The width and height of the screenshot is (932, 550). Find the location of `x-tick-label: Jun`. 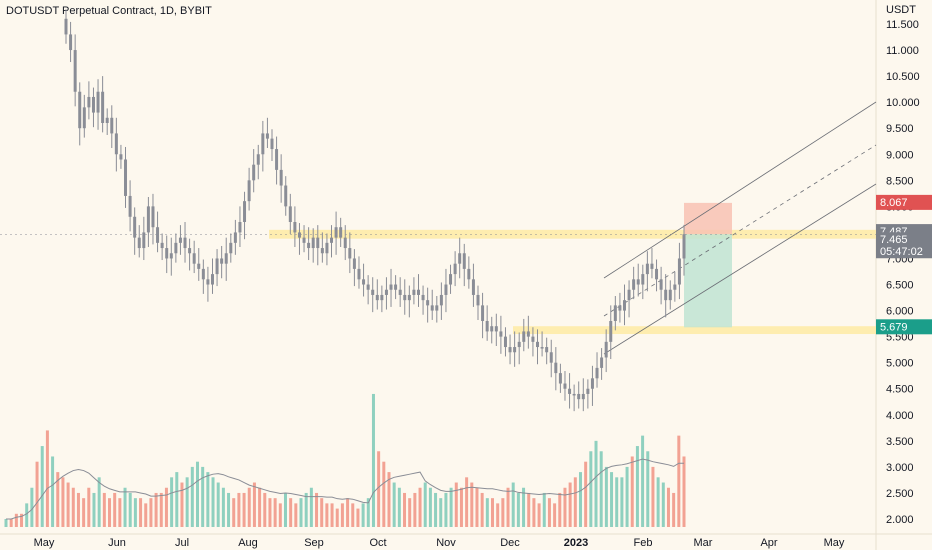

x-tick-label: Jun is located at coordinates (117, 543).